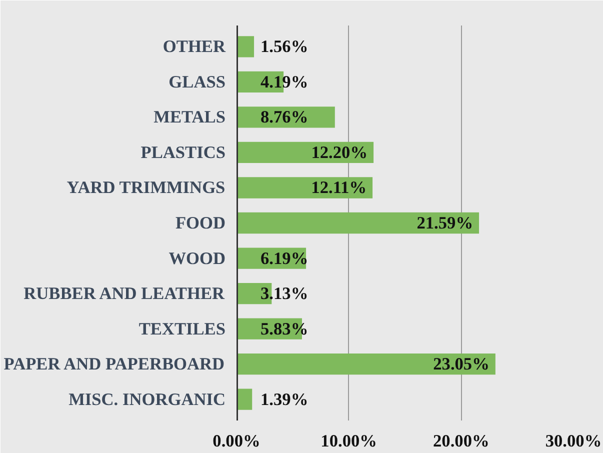  What do you see at coordinates (197, 258) in the screenshot?
I see `y-tick-label: WOOD` at bounding box center [197, 258].